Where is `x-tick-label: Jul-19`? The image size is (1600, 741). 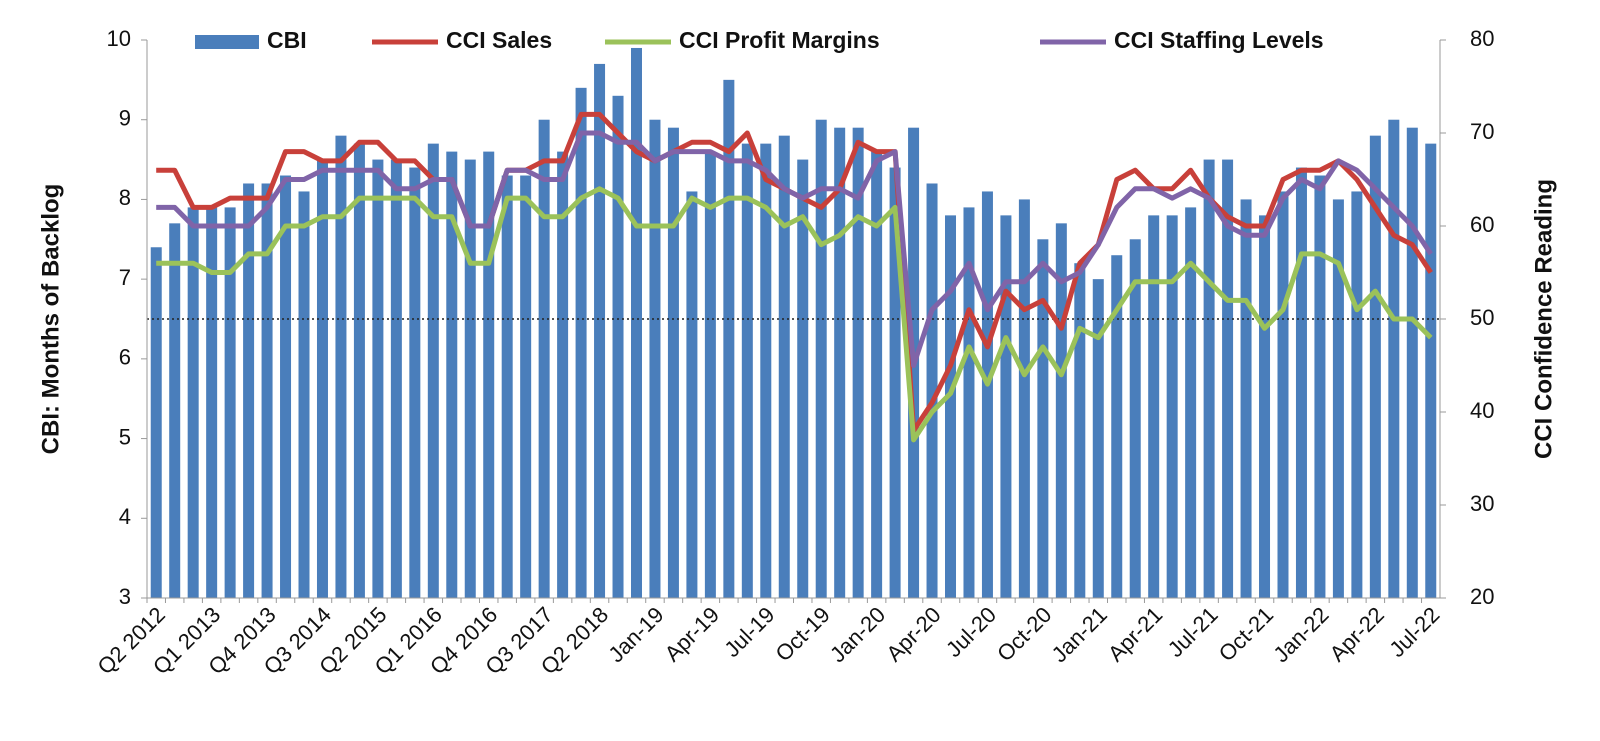
x-tick-label: Jul-19 is located at coordinates (749, 632).